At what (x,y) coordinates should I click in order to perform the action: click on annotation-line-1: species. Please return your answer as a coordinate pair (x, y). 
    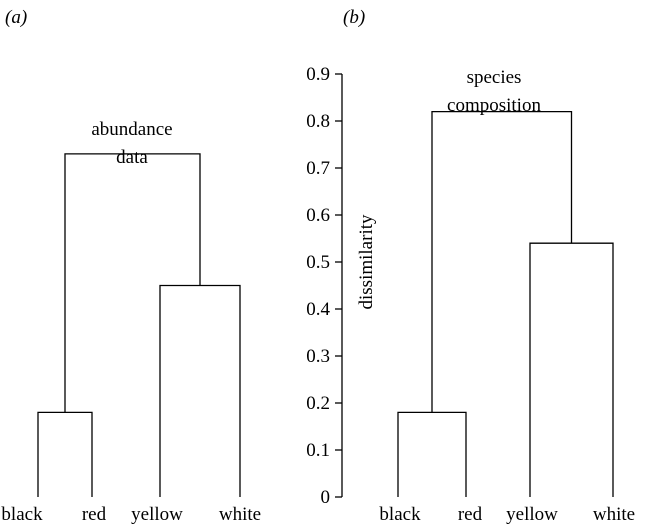
    Looking at the image, I should click on (494, 77).